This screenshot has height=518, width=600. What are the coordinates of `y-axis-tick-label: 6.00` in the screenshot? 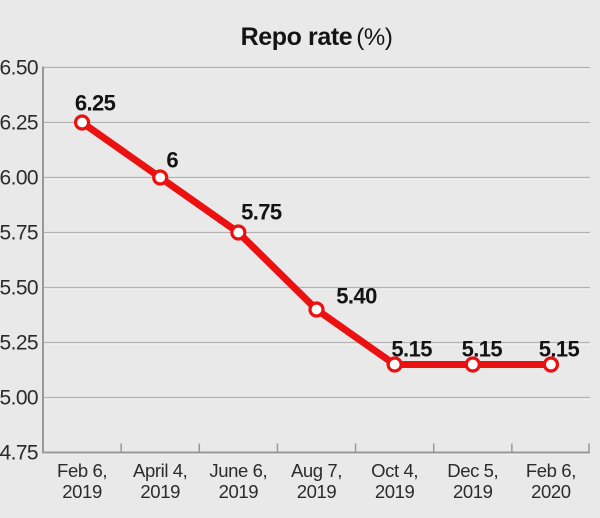 It's located at (19, 178).